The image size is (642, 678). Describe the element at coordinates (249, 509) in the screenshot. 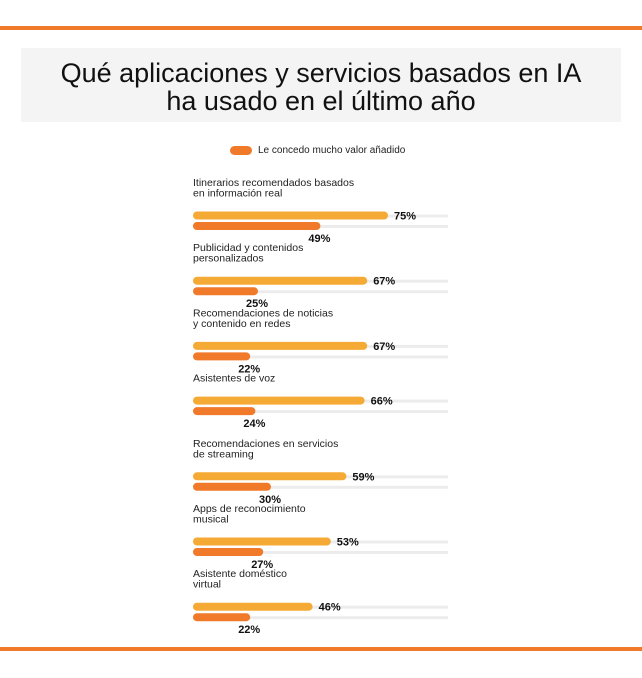

I see `category-label: Apps de reconocimiento` at that location.